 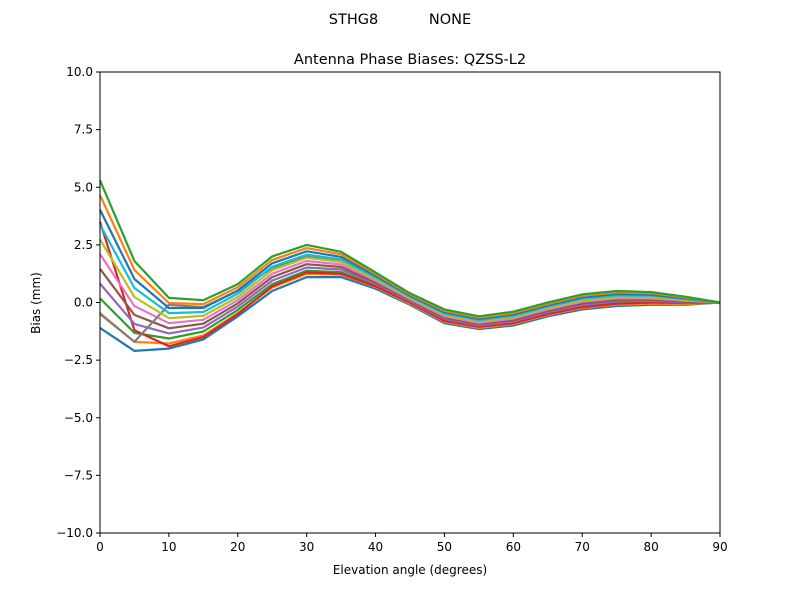 I want to click on y-tick-label: 10.0, so click(x=79, y=72).